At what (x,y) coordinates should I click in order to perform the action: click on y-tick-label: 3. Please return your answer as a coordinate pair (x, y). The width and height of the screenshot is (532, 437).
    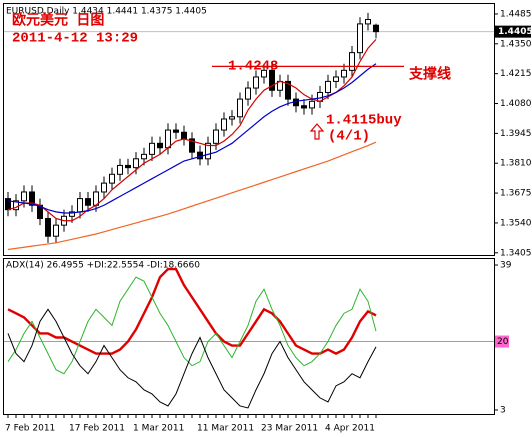
    Looking at the image, I should click on (503, 410).